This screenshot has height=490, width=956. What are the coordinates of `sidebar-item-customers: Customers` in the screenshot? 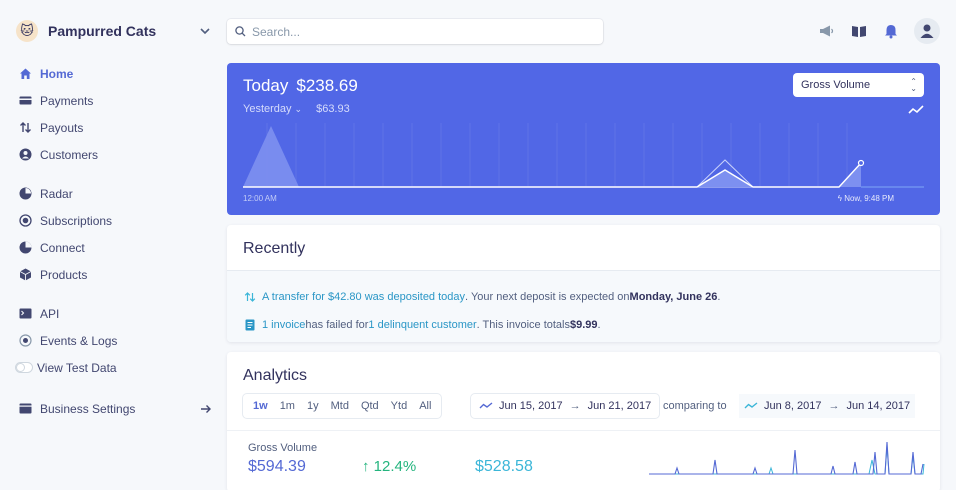 It's located at (118, 154).